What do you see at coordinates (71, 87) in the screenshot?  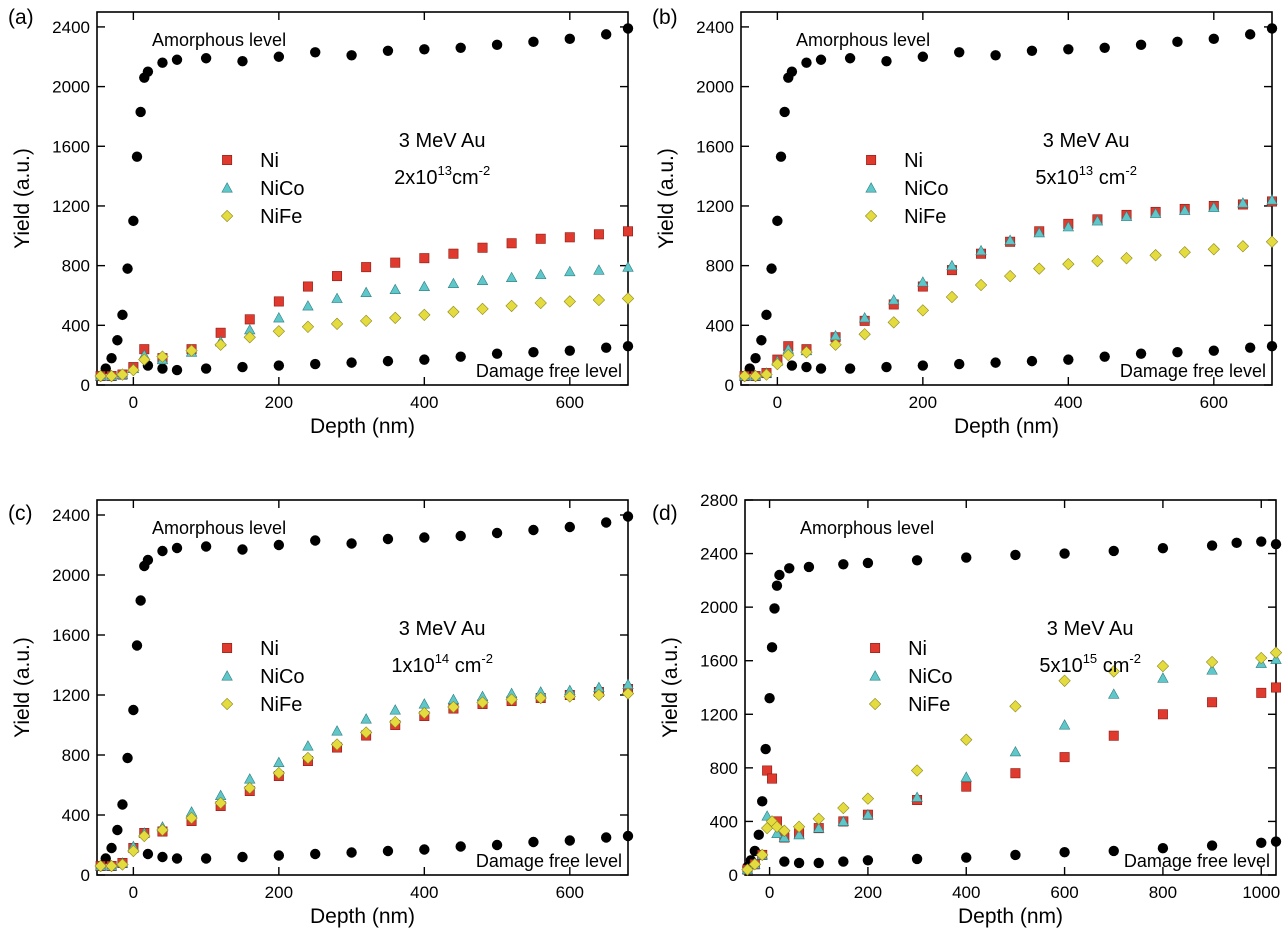 I see `y-tick-label: 2000` at bounding box center [71, 87].